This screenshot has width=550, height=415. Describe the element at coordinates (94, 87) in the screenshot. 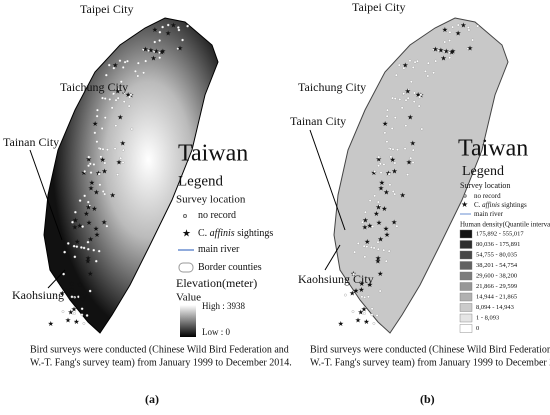

I see `city-label: Taichung City` at that location.